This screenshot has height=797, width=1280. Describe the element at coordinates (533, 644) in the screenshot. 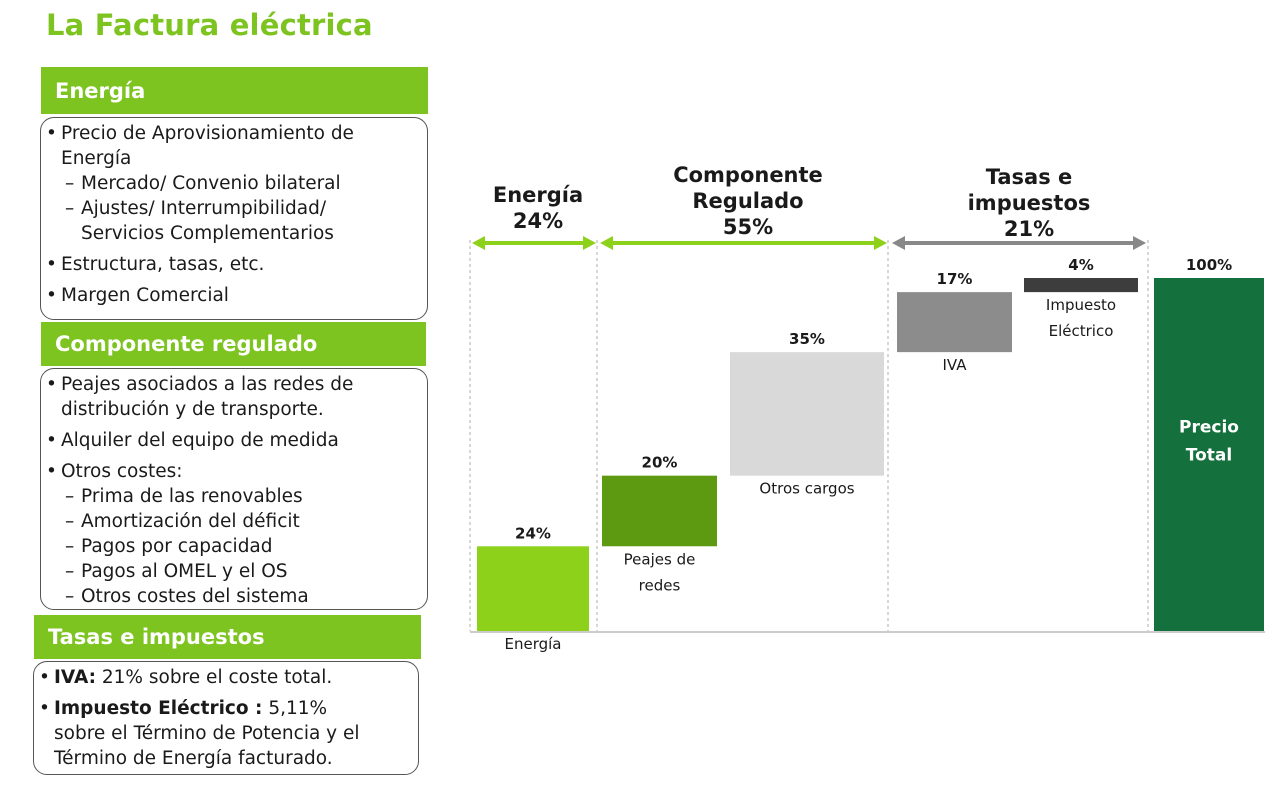

I see `bar-category-label-0-line-0: Energía` at that location.